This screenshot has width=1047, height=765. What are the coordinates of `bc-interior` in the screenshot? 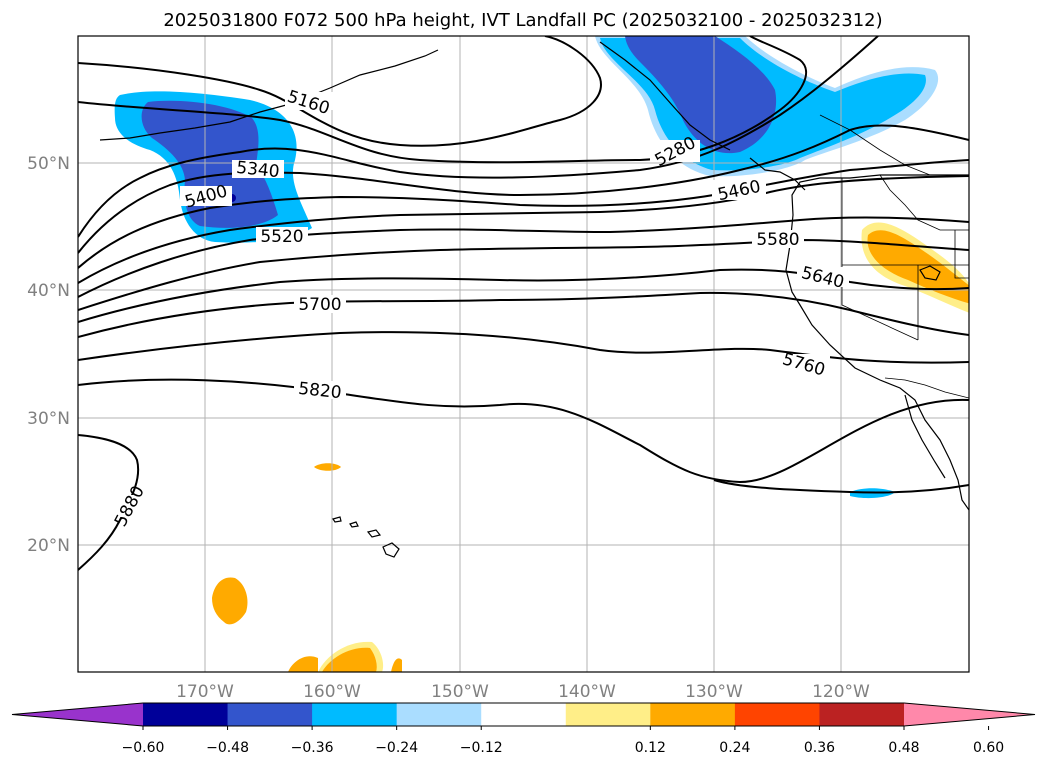 It's located at (875, 145).